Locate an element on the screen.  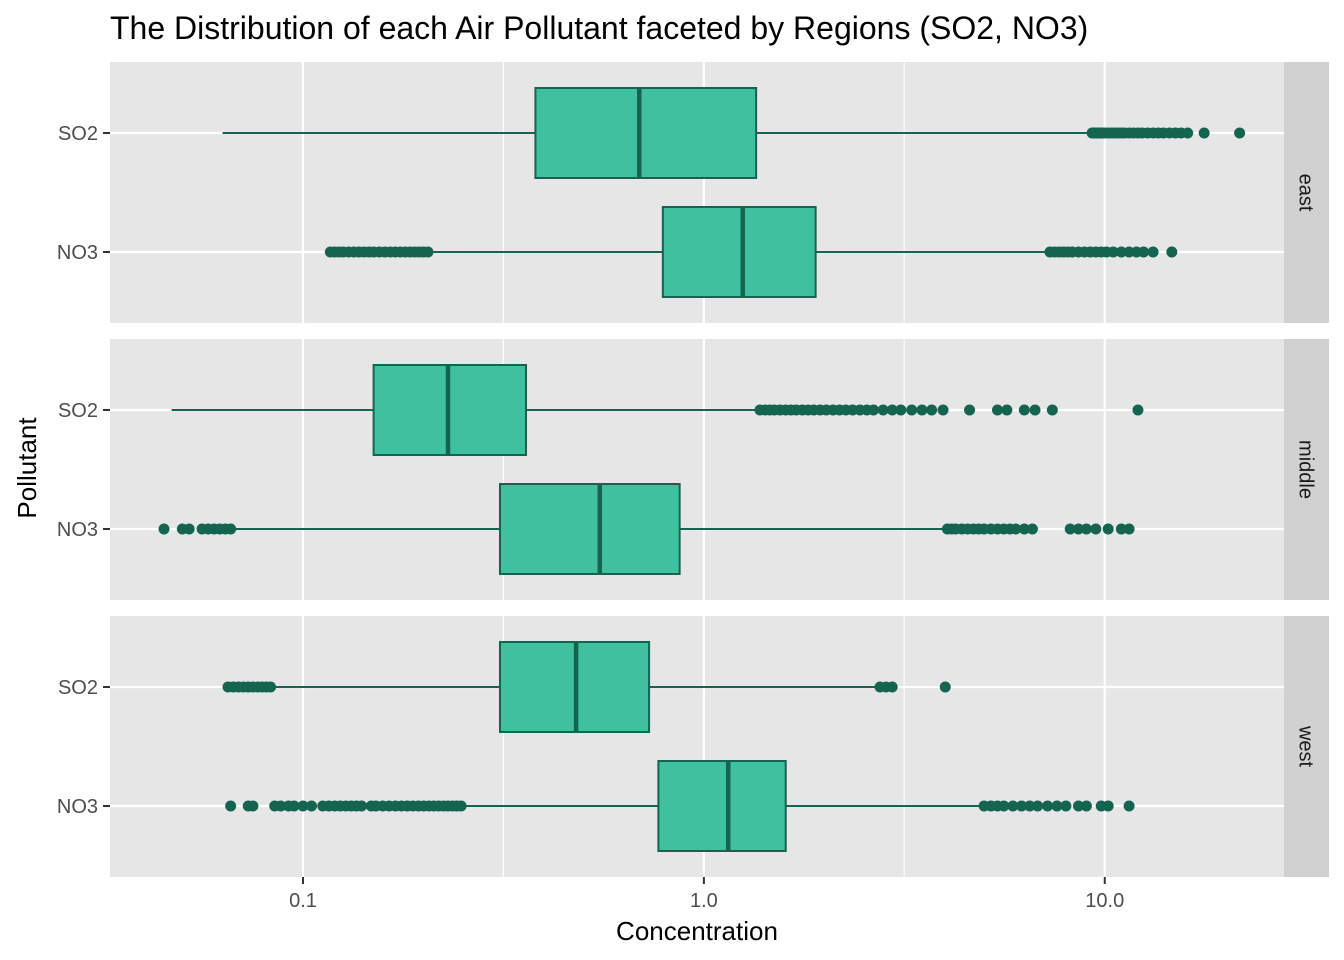
x-axis: 0.1 1.0 10.0 is located at coordinates (706, 894).